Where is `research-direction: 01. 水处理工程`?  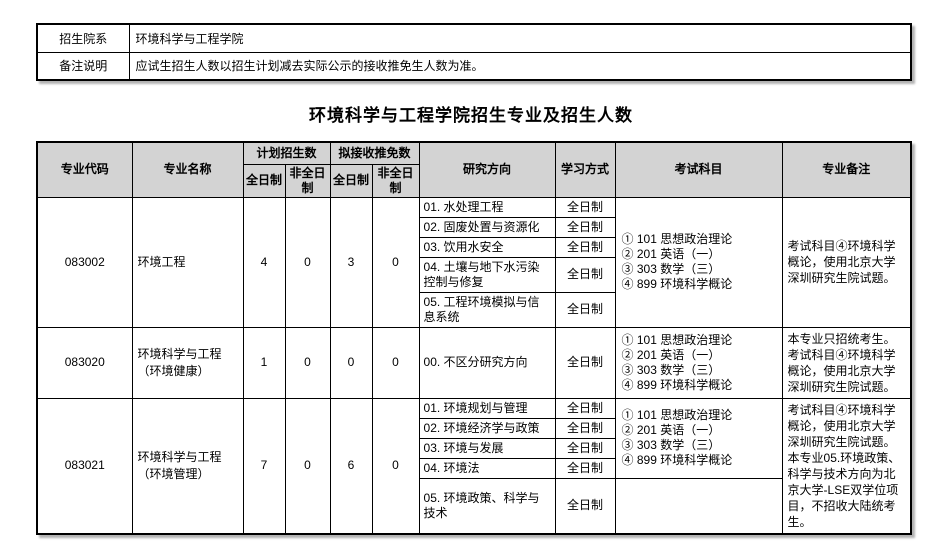
research-direction: 01. 水处理工程 is located at coordinates (487, 207).